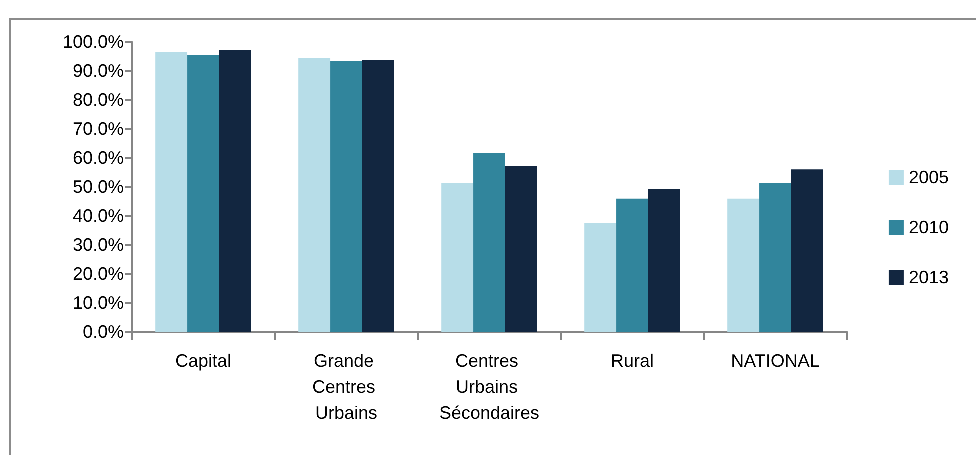 This screenshot has height=455, width=976. What do you see at coordinates (929, 228) in the screenshot?
I see `legend-label: 2010` at bounding box center [929, 228].